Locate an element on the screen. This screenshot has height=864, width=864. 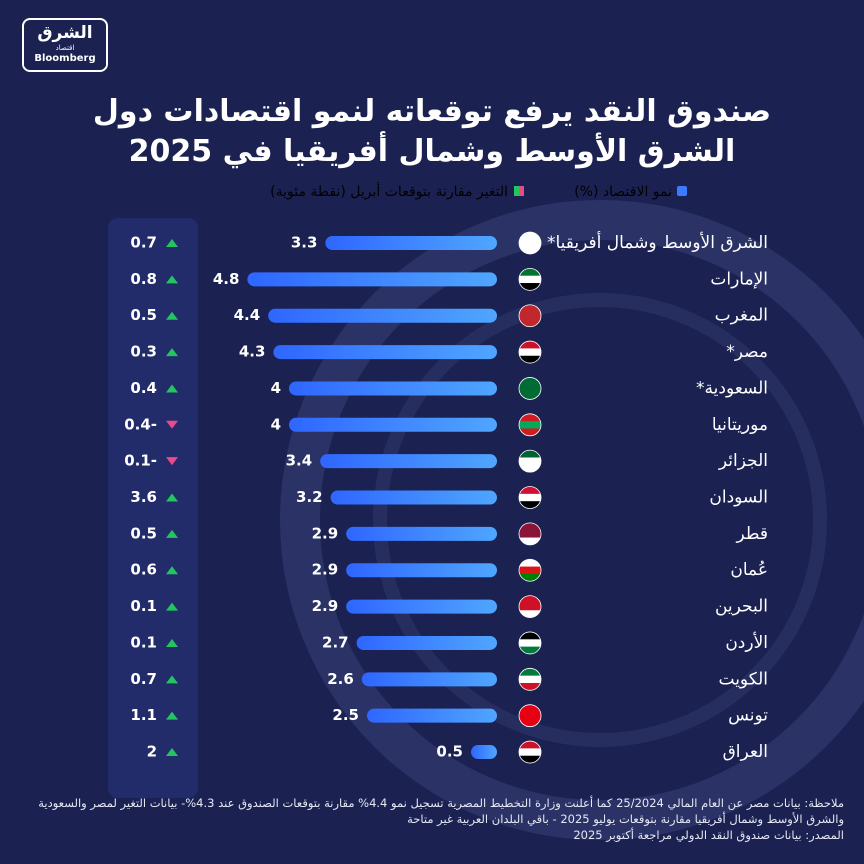
value-label: 4 is located at coordinates (276, 424).